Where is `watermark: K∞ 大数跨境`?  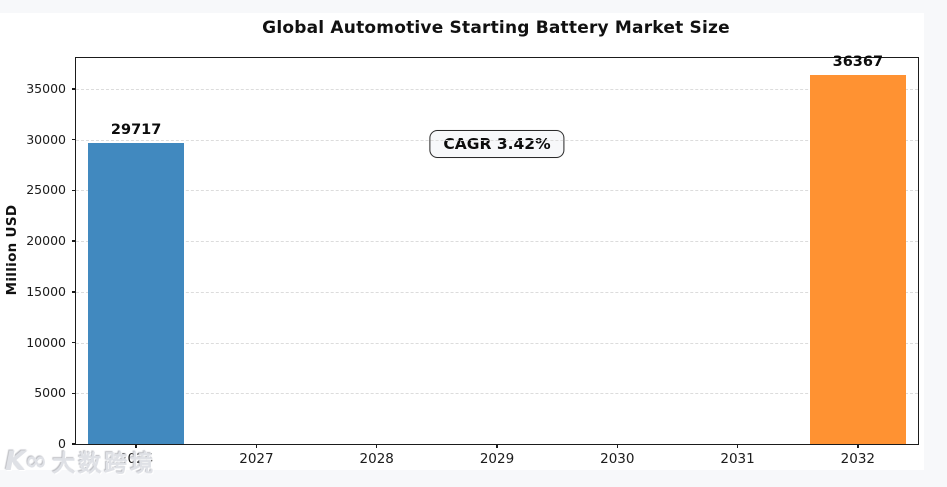
watermark: K∞ 大数跨境 is located at coordinates (80, 461).